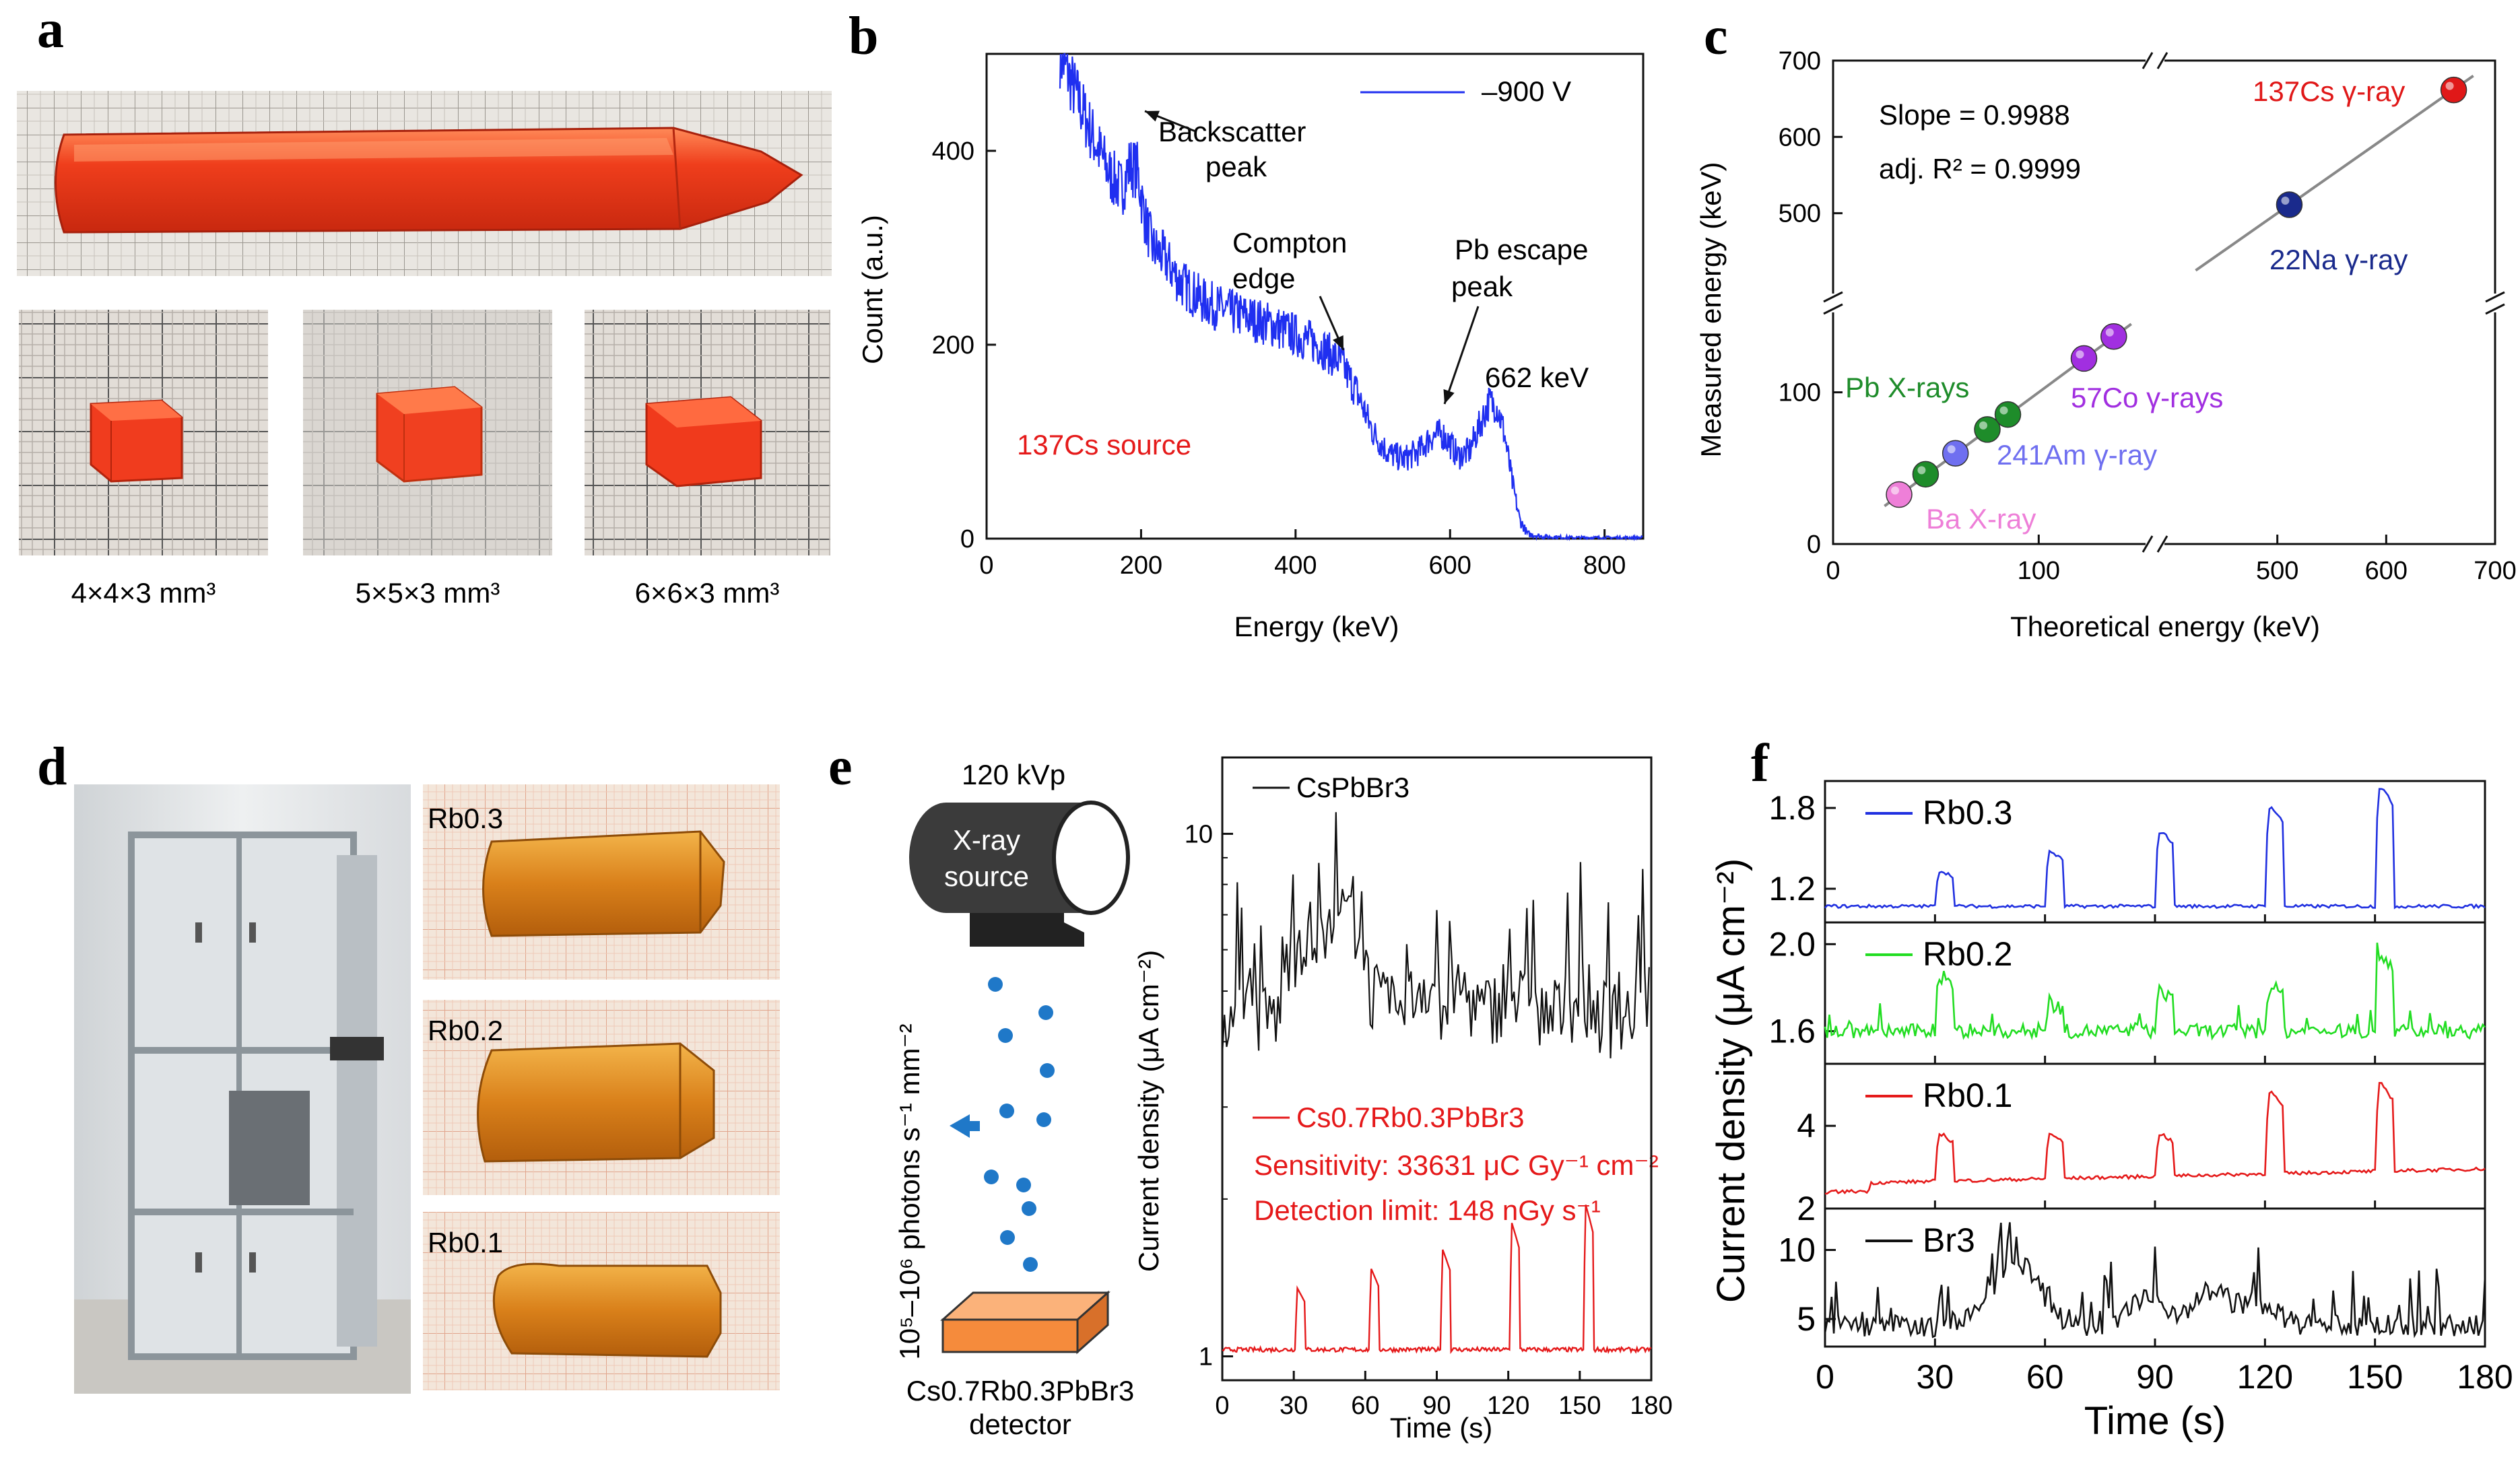 The height and width of the screenshot is (1457, 2520). Describe the element at coordinates (1437, 1280) in the screenshot. I see `e-series-rb03` at that location.